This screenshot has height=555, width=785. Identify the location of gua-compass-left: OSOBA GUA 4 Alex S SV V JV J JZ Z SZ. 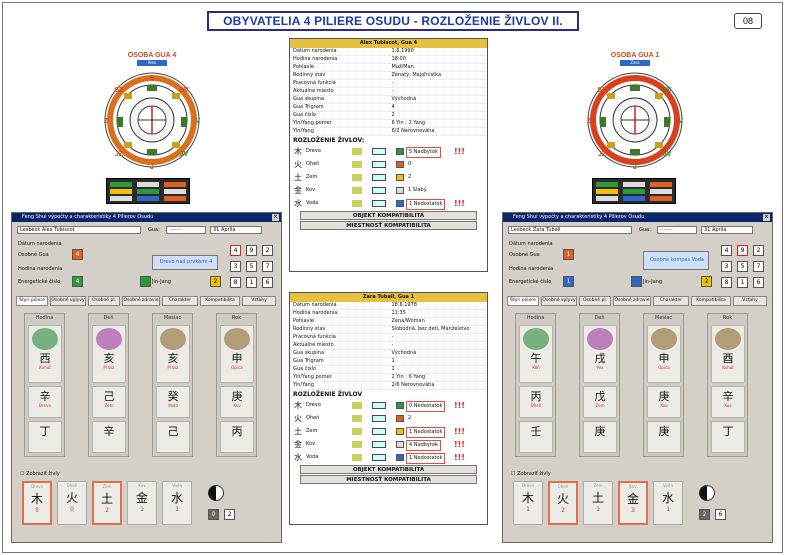
(152, 127).